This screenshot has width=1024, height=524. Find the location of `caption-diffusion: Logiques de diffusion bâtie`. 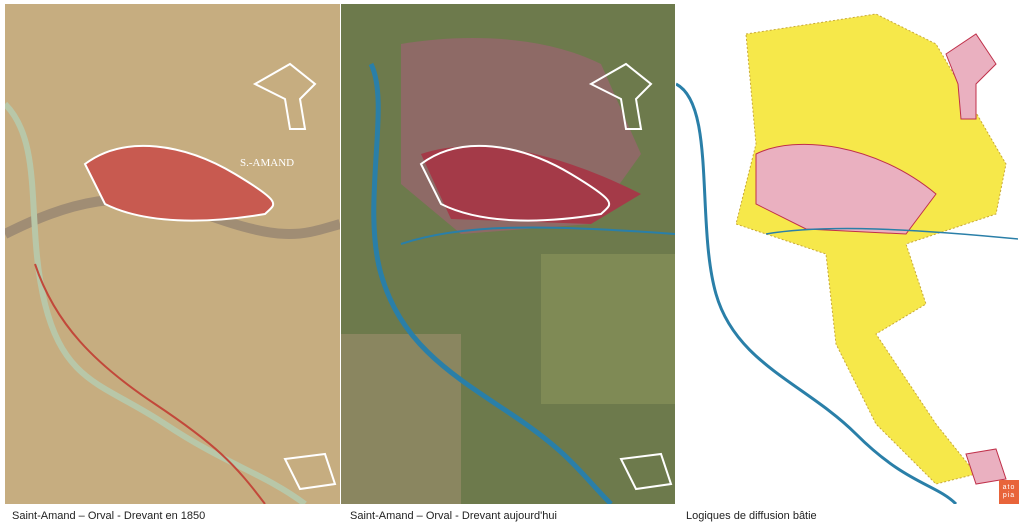

caption-diffusion: Logiques de diffusion bâtie is located at coordinates (751, 516).